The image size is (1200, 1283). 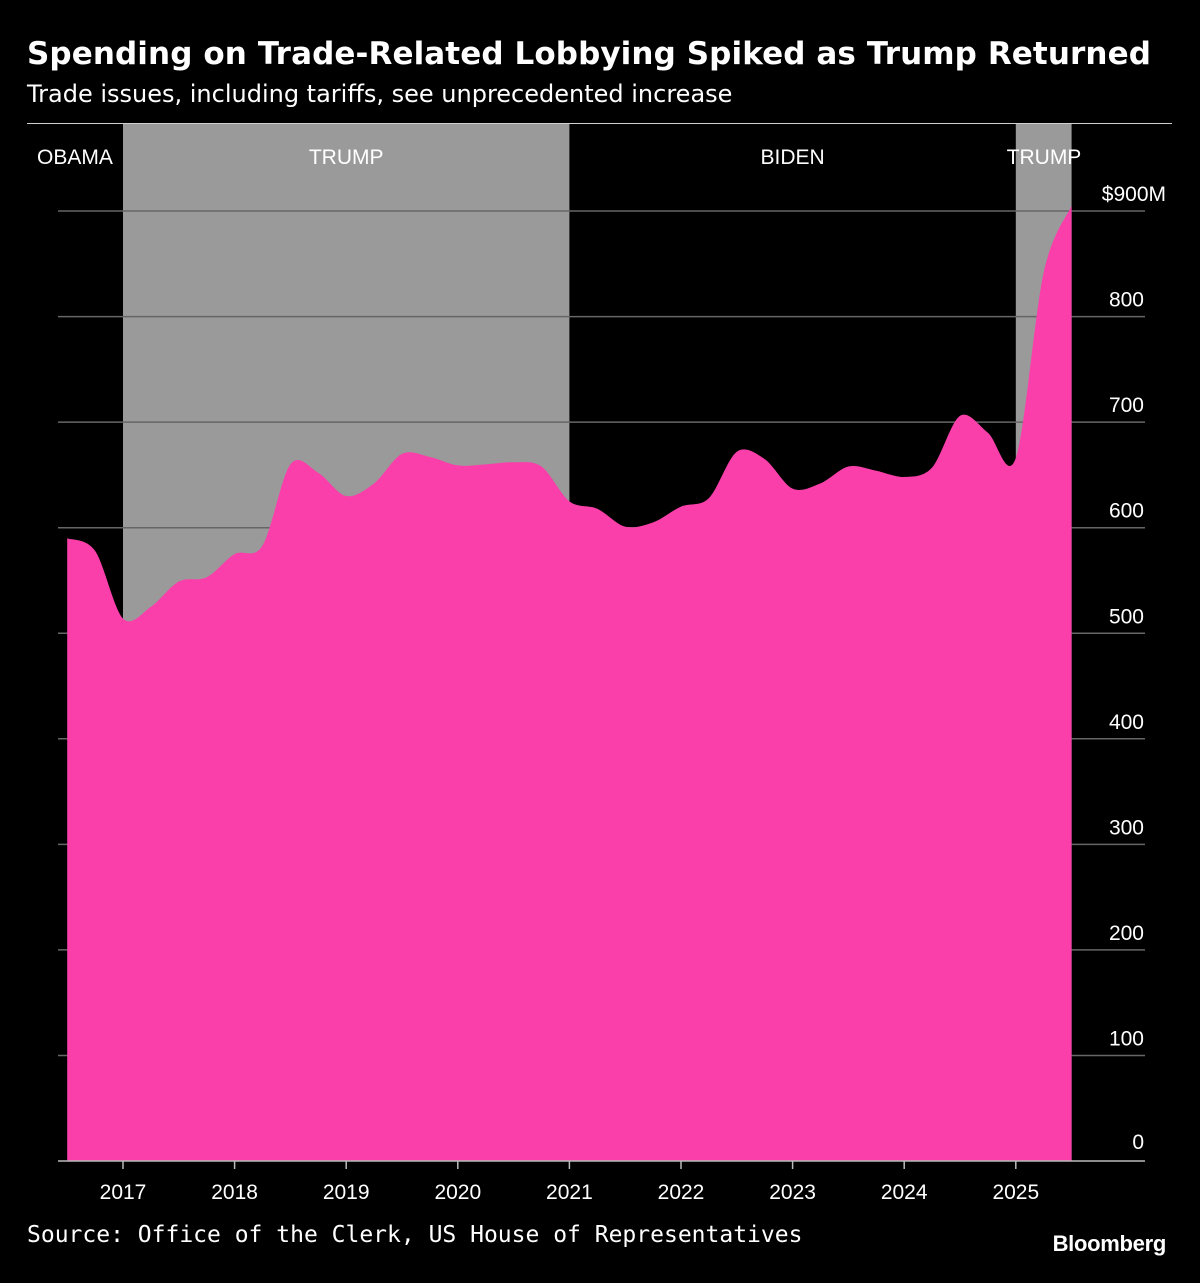 I want to click on y-tick-label: 400, so click(x=1126, y=722).